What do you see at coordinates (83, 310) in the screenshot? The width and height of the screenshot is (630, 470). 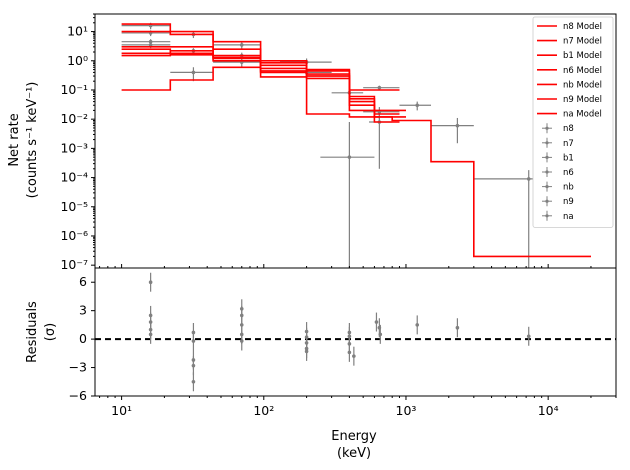 I see `bottom-ytick-label: 3` at bounding box center [83, 310].